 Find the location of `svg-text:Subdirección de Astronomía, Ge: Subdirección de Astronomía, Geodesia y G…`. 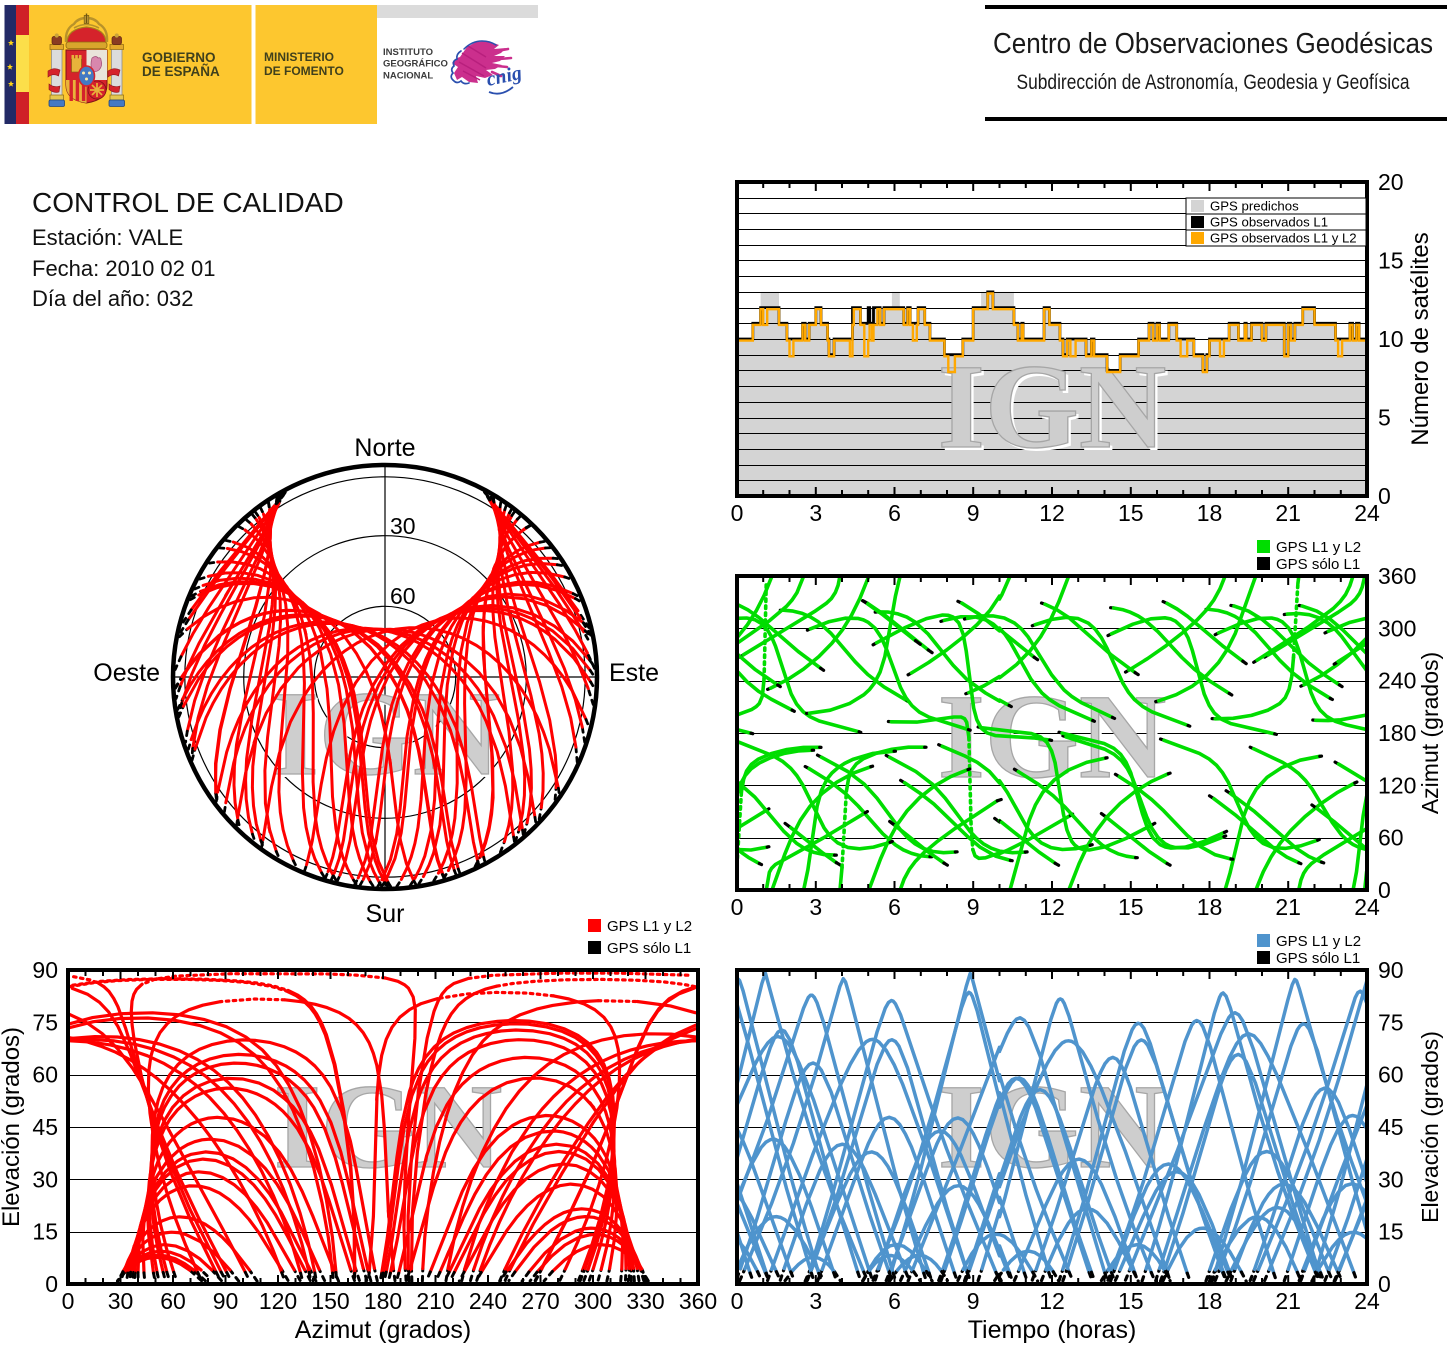

svg-text:Subdirección de Astronomía, Ge: Subdirección de Astronomía, Geodesia y G… is located at coordinates (1213, 82).